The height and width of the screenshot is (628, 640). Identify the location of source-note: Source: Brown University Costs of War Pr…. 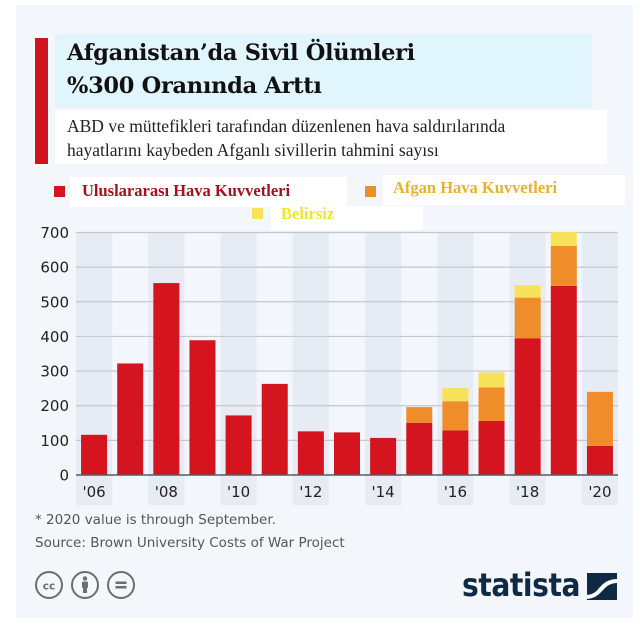
(190, 543).